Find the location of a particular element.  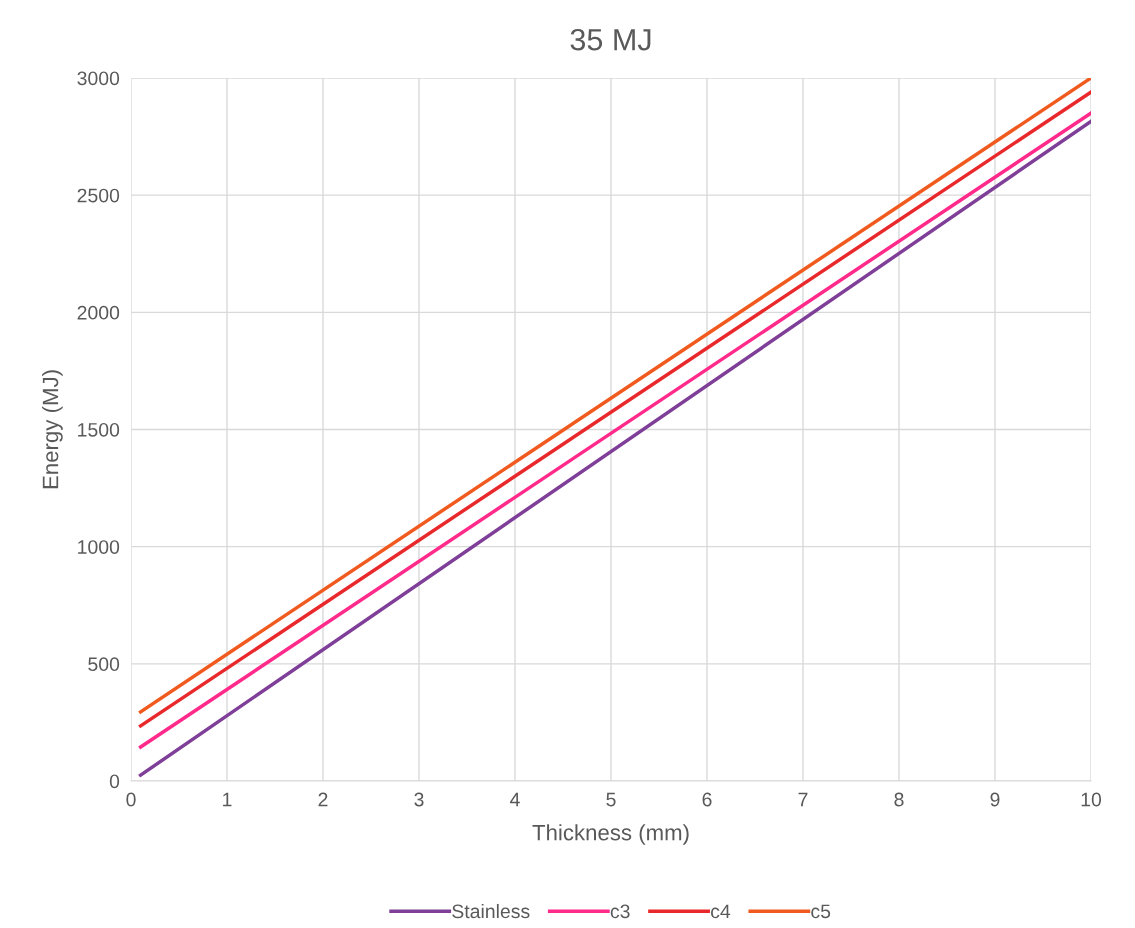

y-tick-label: 2500 is located at coordinates (98, 195).